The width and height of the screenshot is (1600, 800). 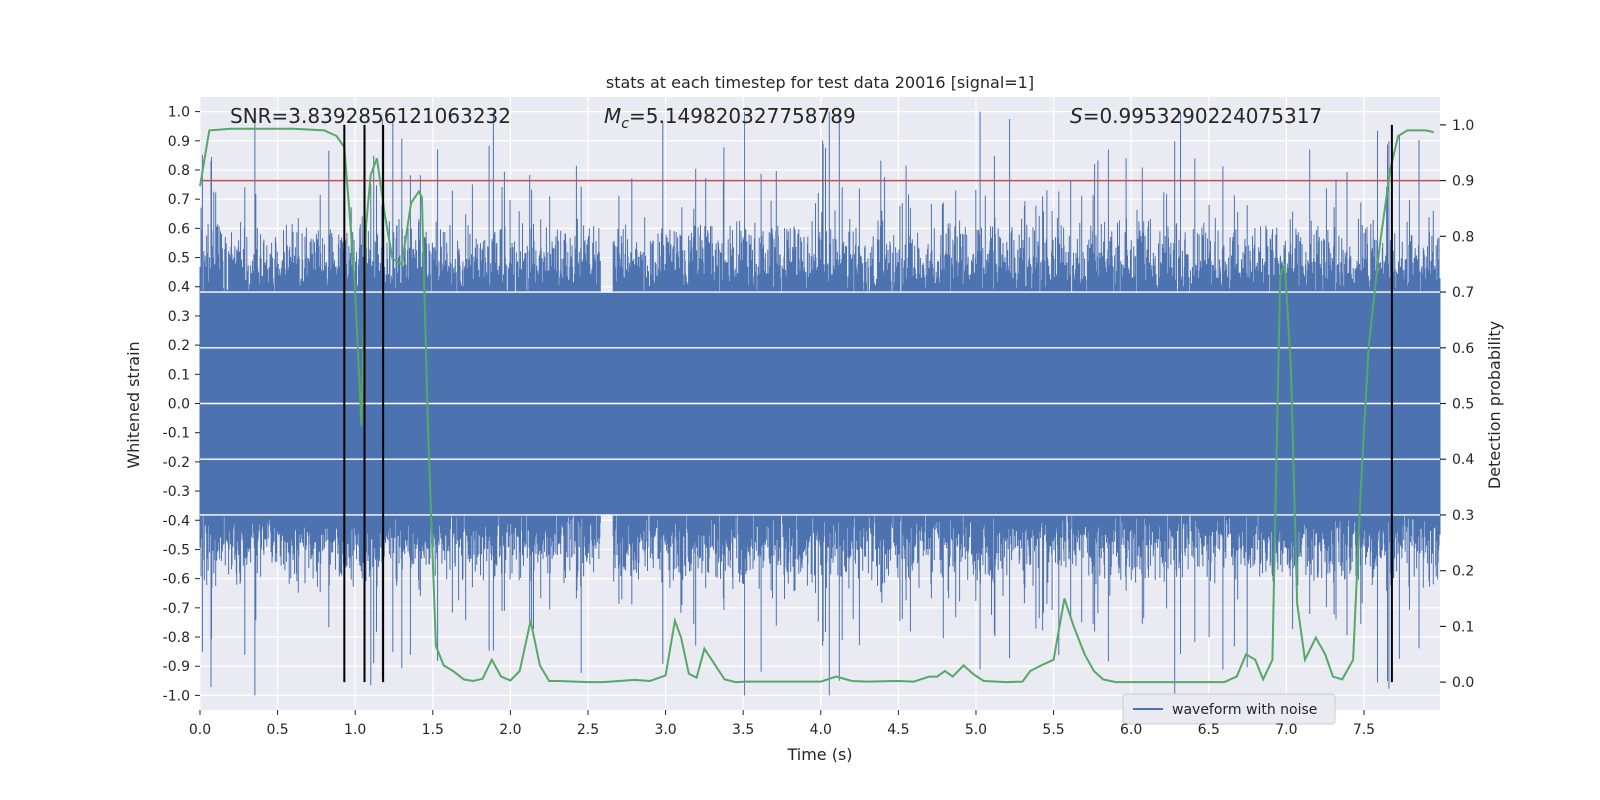 I want to click on x-tick-label: 1.5, so click(x=433, y=730).